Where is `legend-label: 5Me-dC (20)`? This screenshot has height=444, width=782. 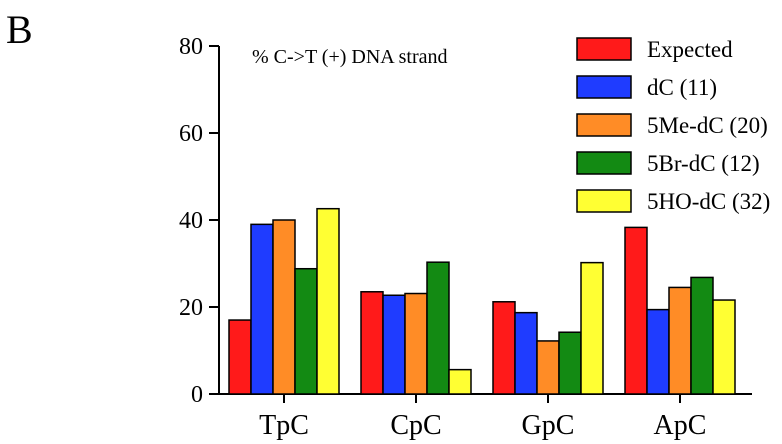
legend-label: 5Me-dC (20) is located at coordinates (707, 125).